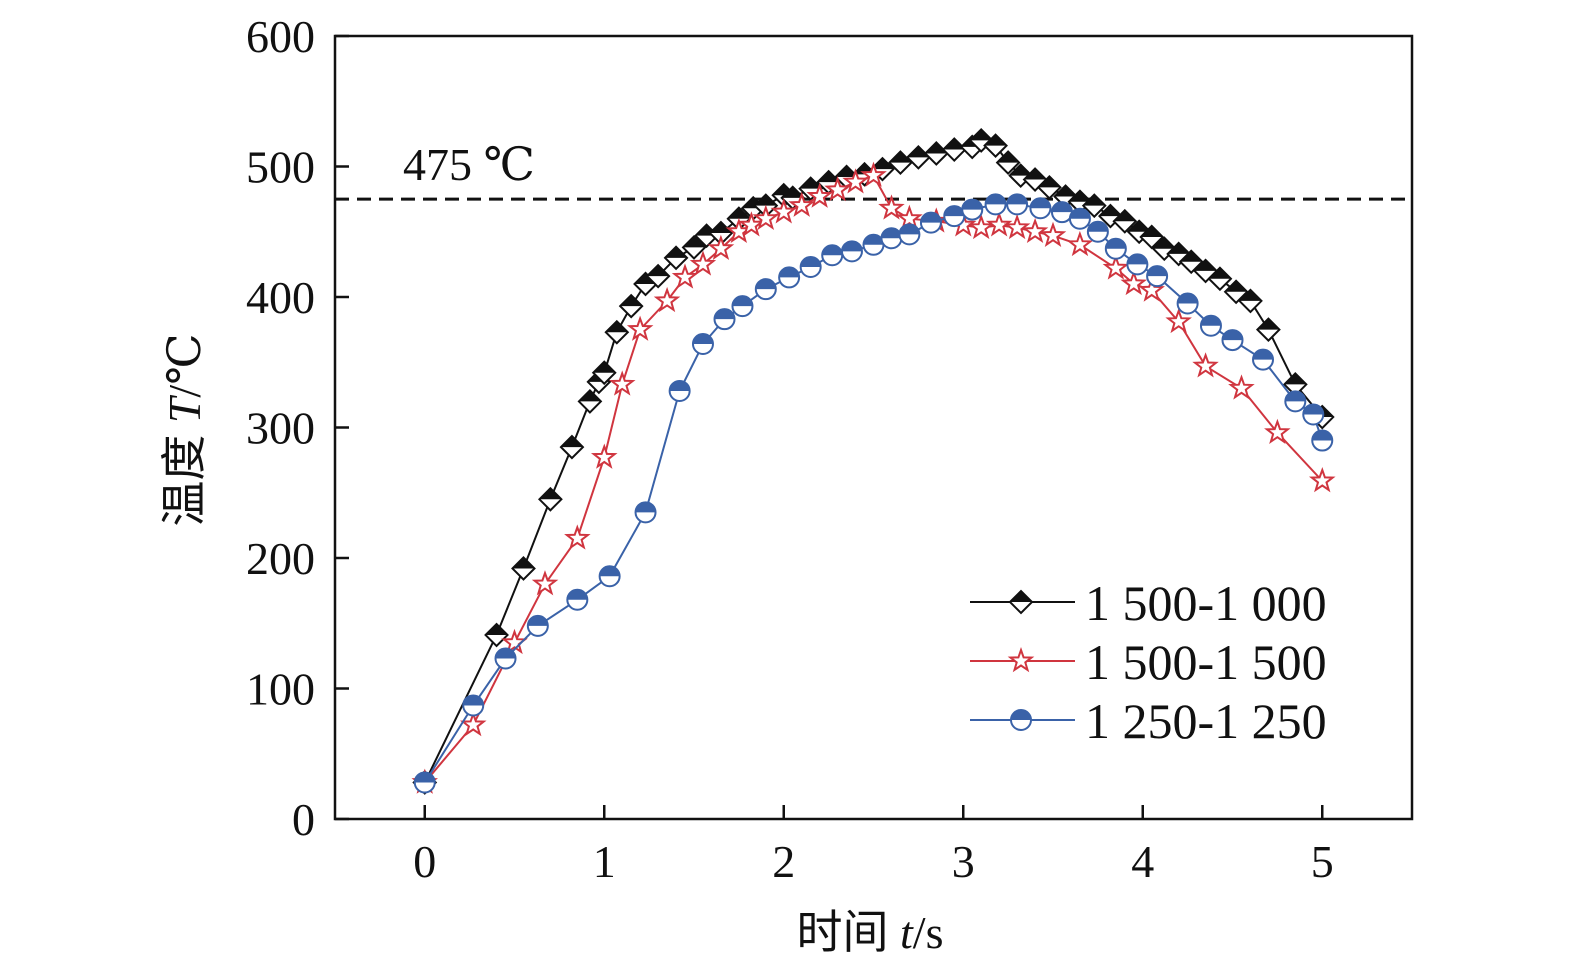 The width and height of the screenshot is (1575, 976). Describe the element at coordinates (469, 164) in the screenshot. I see `reference-line-label: 475 ℃` at that location.